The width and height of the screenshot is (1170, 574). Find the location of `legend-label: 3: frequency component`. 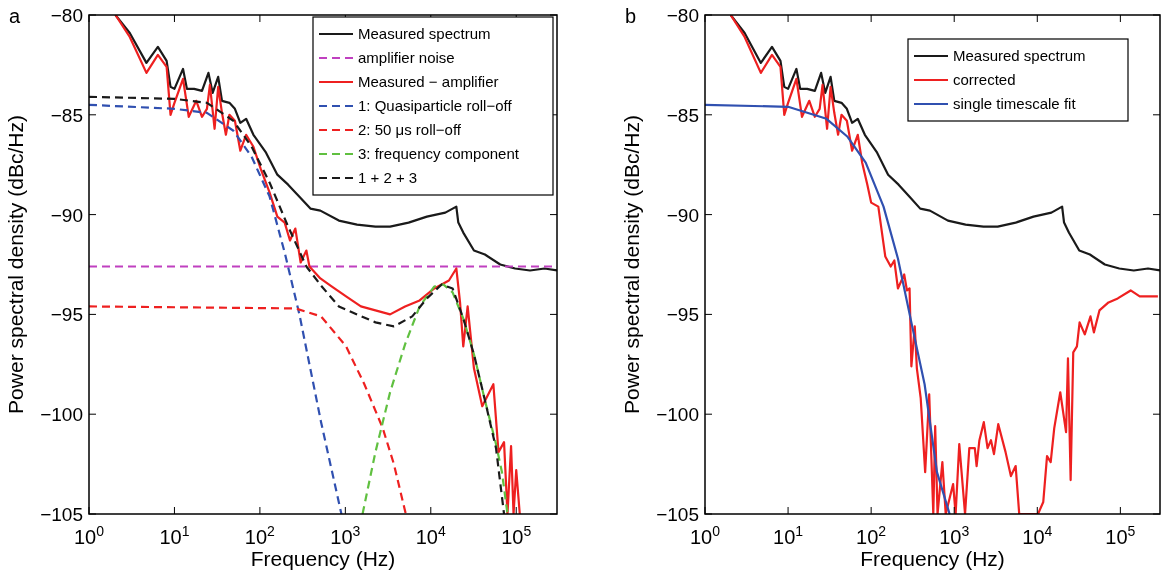

legend-label: 3: frequency component is located at coordinates (439, 153).